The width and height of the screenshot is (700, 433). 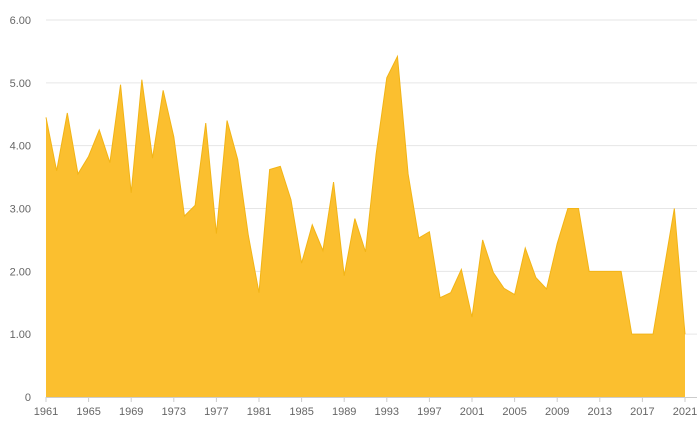 I want to click on x-tick-label: 1993, so click(x=387, y=412).